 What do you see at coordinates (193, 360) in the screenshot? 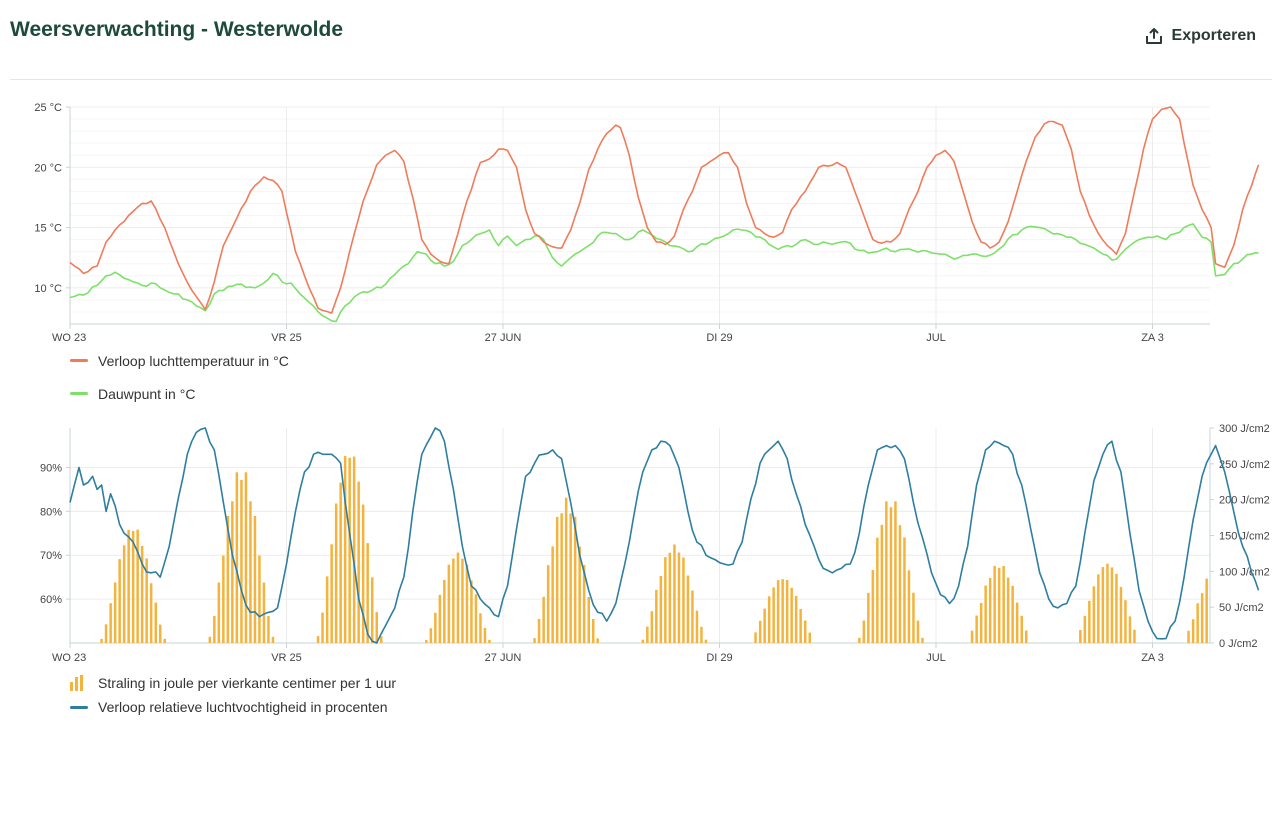
I see `legend-label-temperature: Verloop luchttemperatuur in °C` at bounding box center [193, 360].